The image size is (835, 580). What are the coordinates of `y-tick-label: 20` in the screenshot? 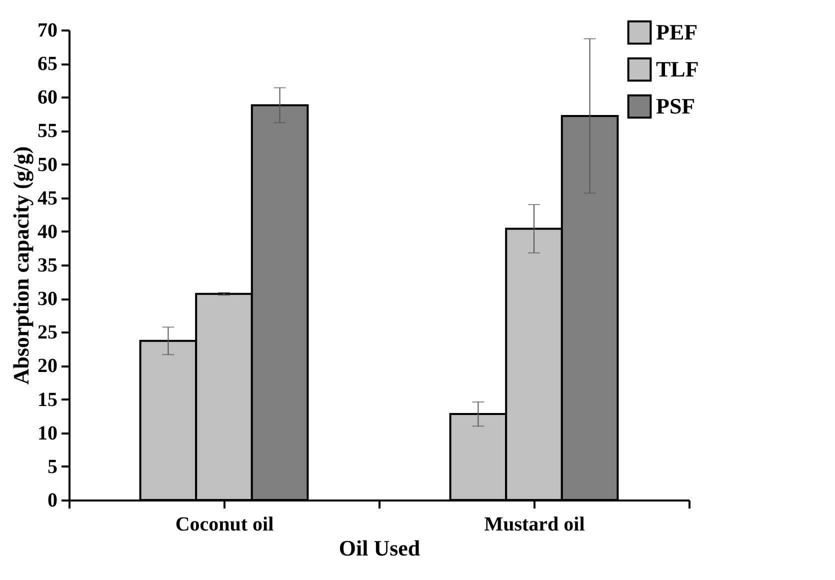 It's located at (48, 366).